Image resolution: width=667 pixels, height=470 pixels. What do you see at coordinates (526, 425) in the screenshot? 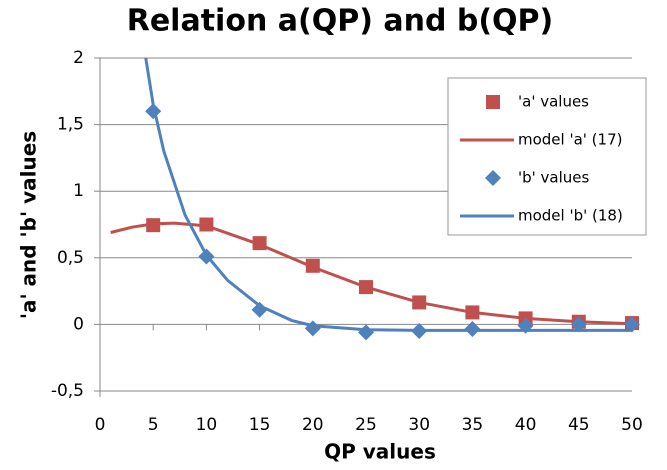
I see `x-tick-label: 40` at bounding box center [526, 425].